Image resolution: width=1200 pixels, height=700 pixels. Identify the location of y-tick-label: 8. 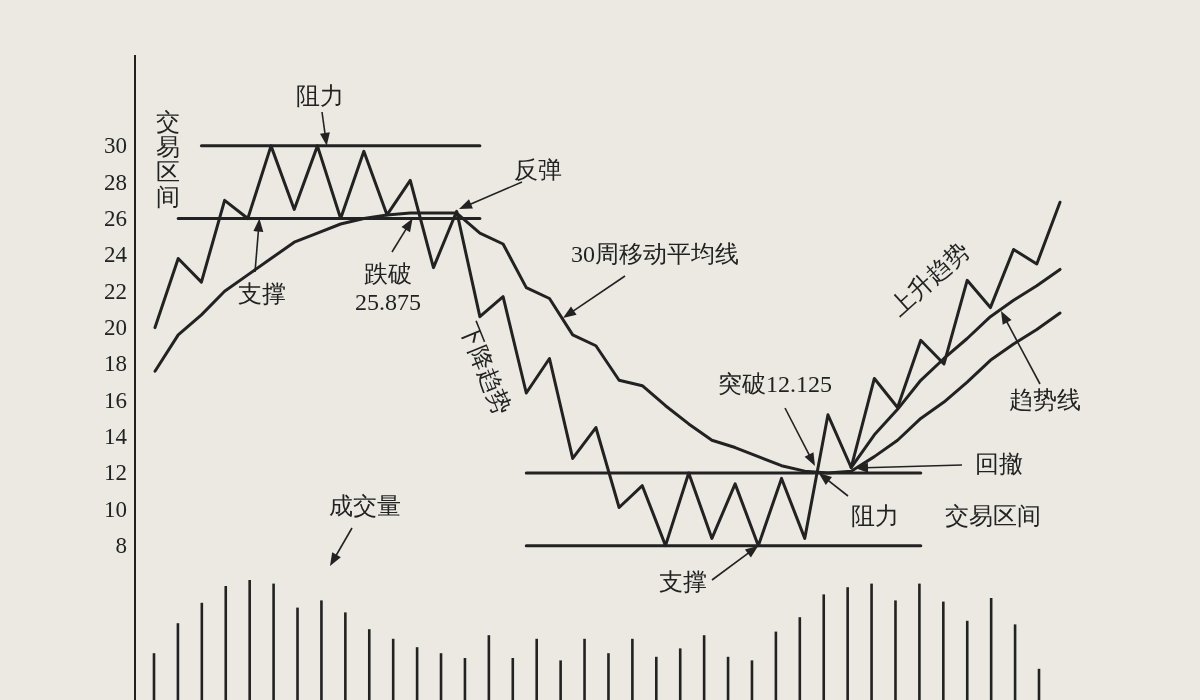
(121, 546).